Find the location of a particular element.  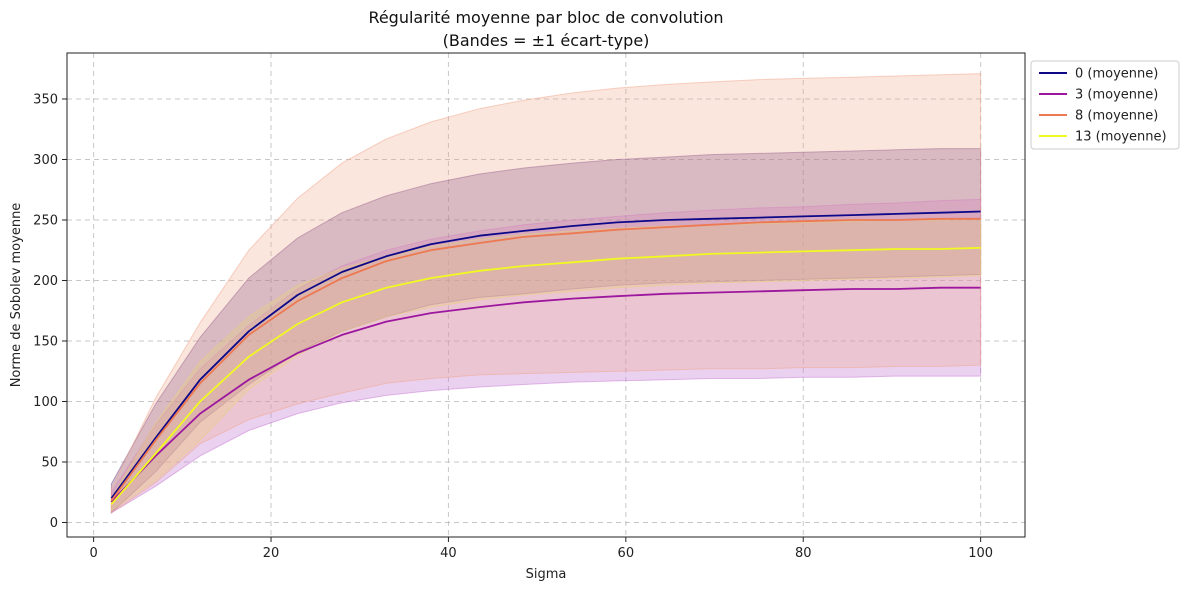

y-tick-label: 150 is located at coordinates (45, 341).